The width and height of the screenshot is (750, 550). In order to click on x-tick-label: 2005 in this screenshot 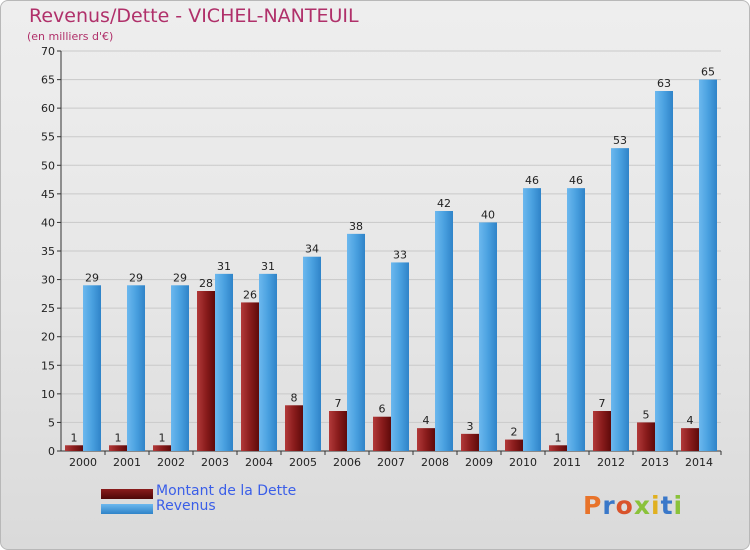, I will do `click(303, 462)`.